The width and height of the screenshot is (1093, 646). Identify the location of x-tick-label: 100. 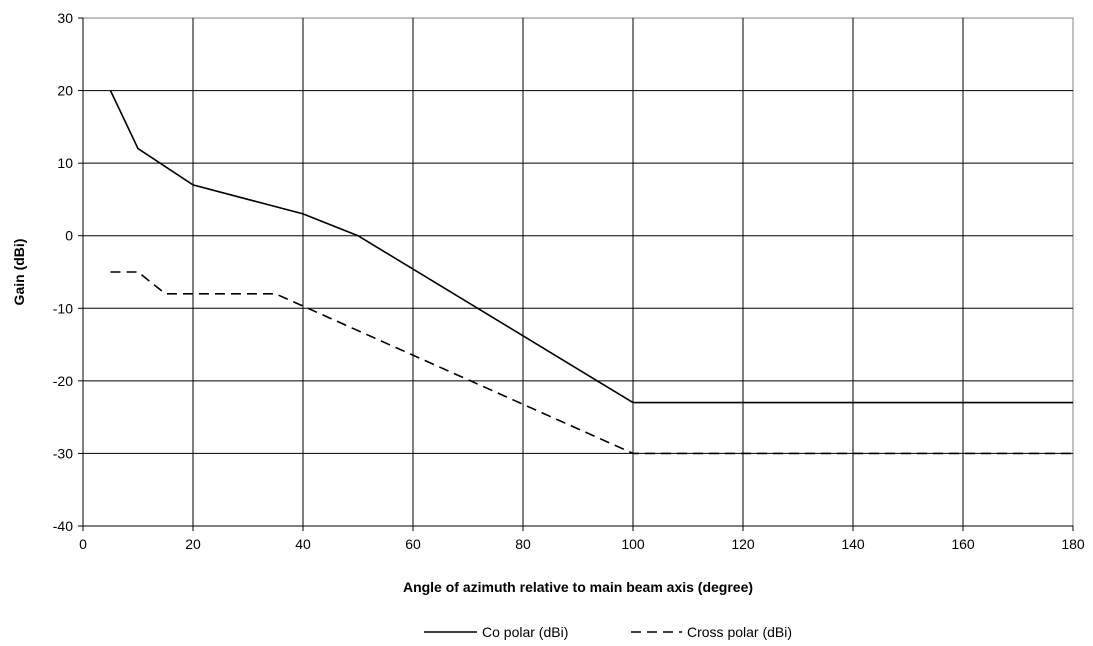
(633, 544).